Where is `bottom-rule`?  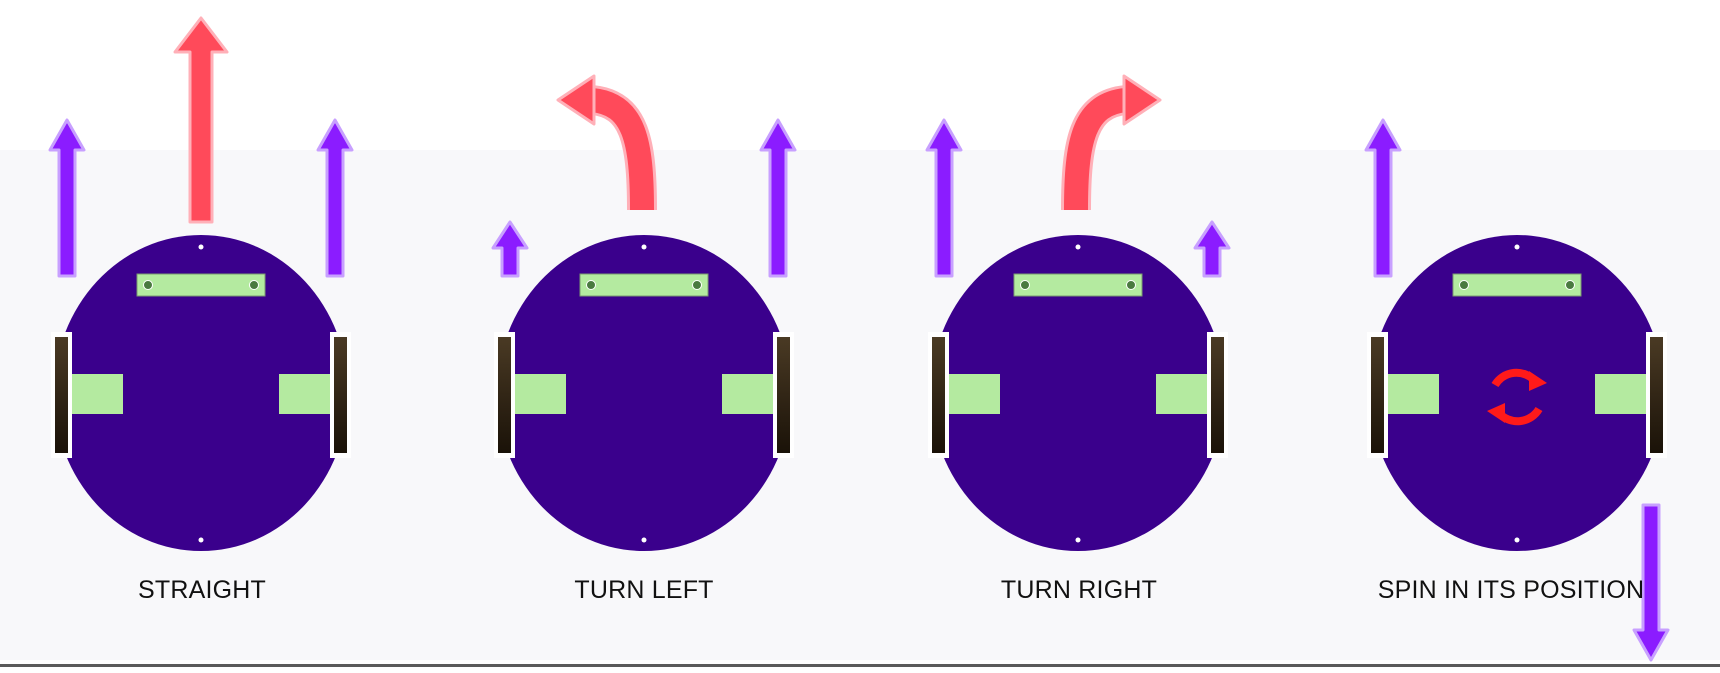
bottom-rule is located at coordinates (860, 665).